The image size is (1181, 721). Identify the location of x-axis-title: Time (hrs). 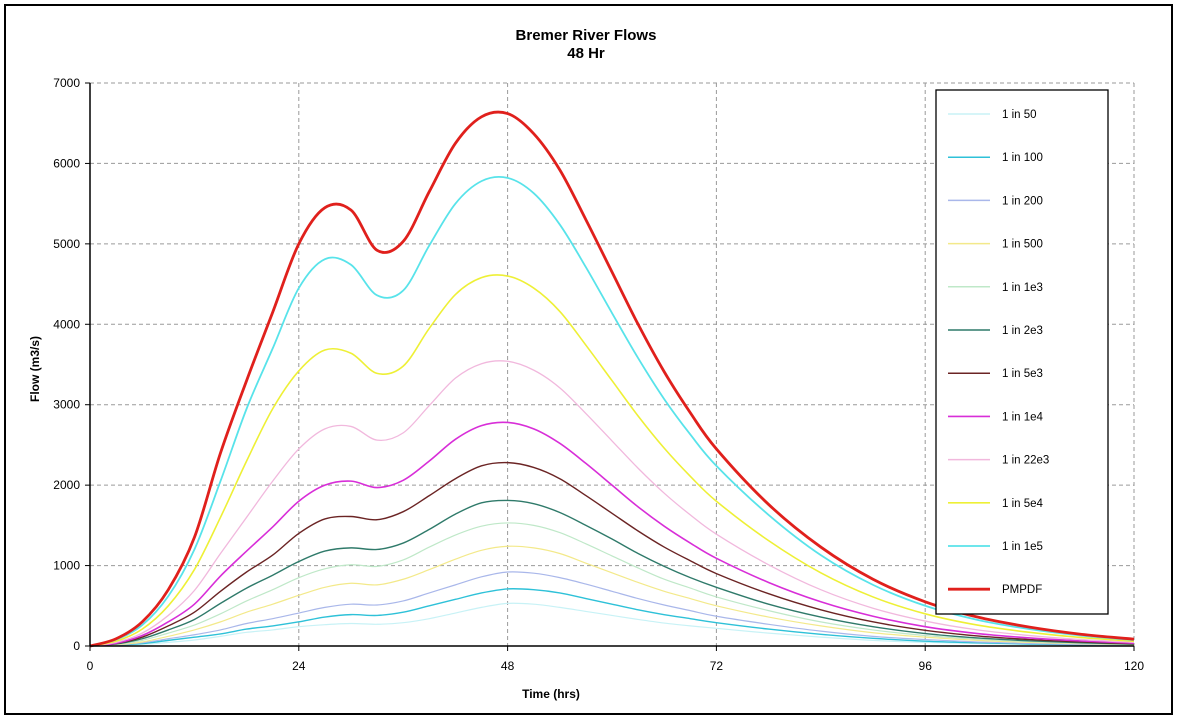
(551, 694).